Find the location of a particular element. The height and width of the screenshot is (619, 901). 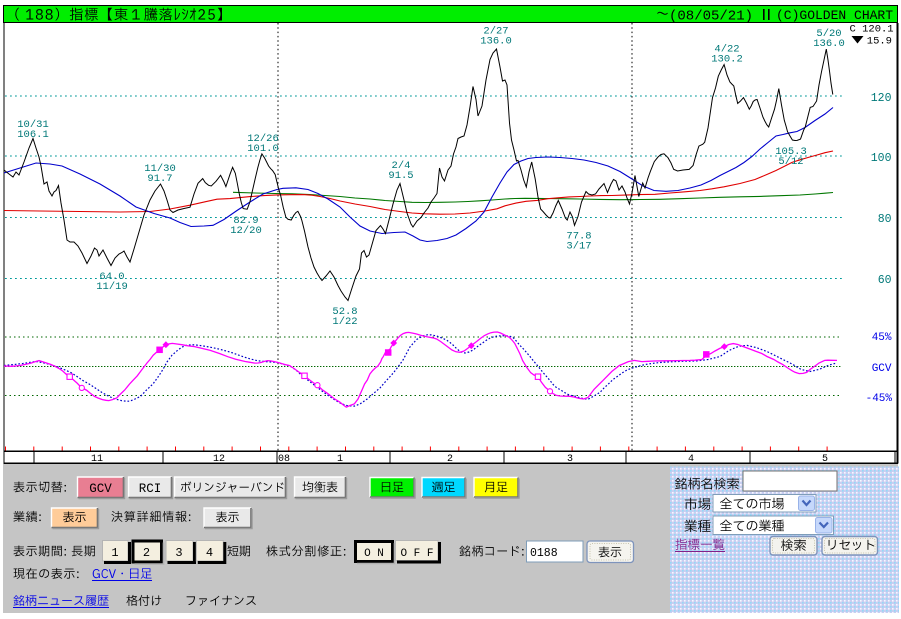

svg-text: 91.7 is located at coordinates (159, 179).